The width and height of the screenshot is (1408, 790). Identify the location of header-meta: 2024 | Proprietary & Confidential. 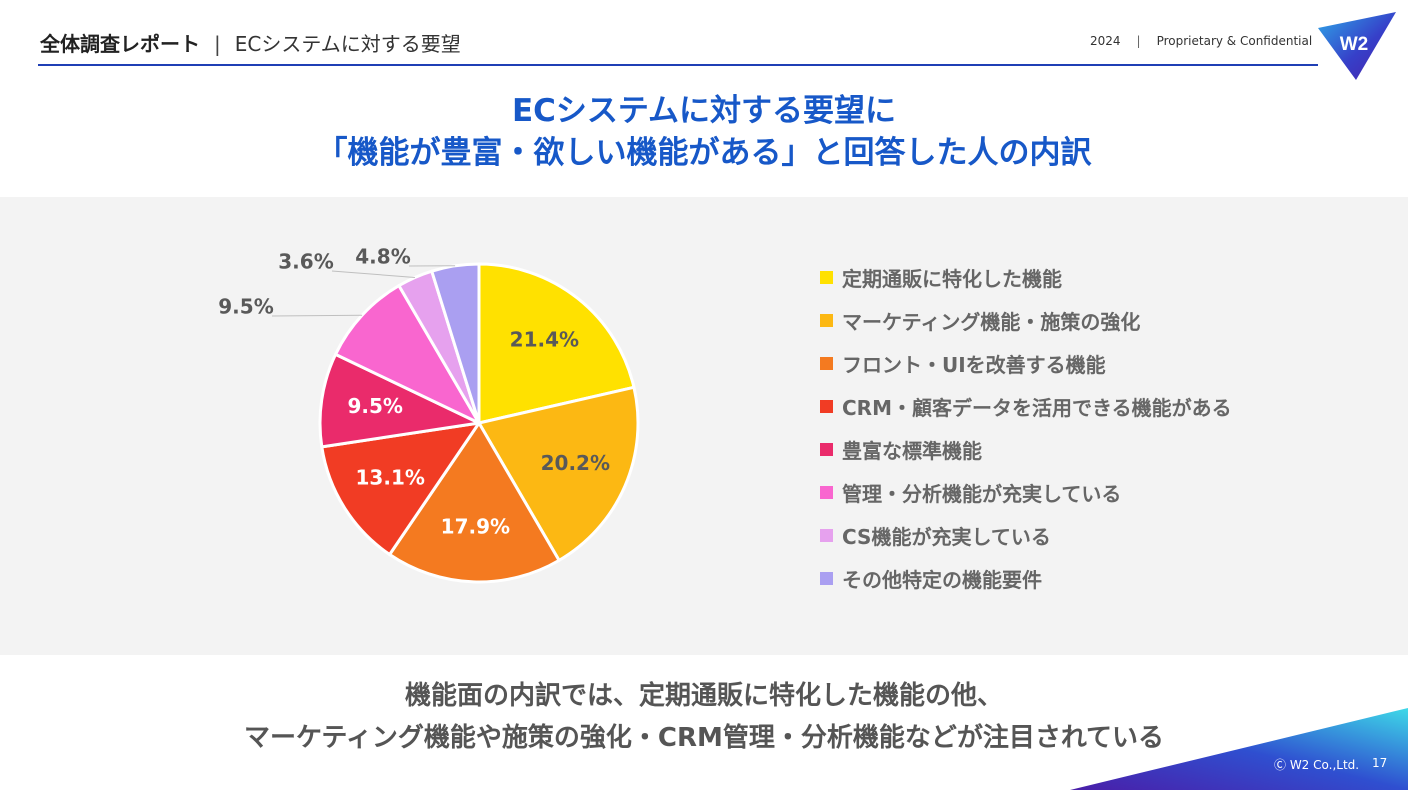
(1201, 41).